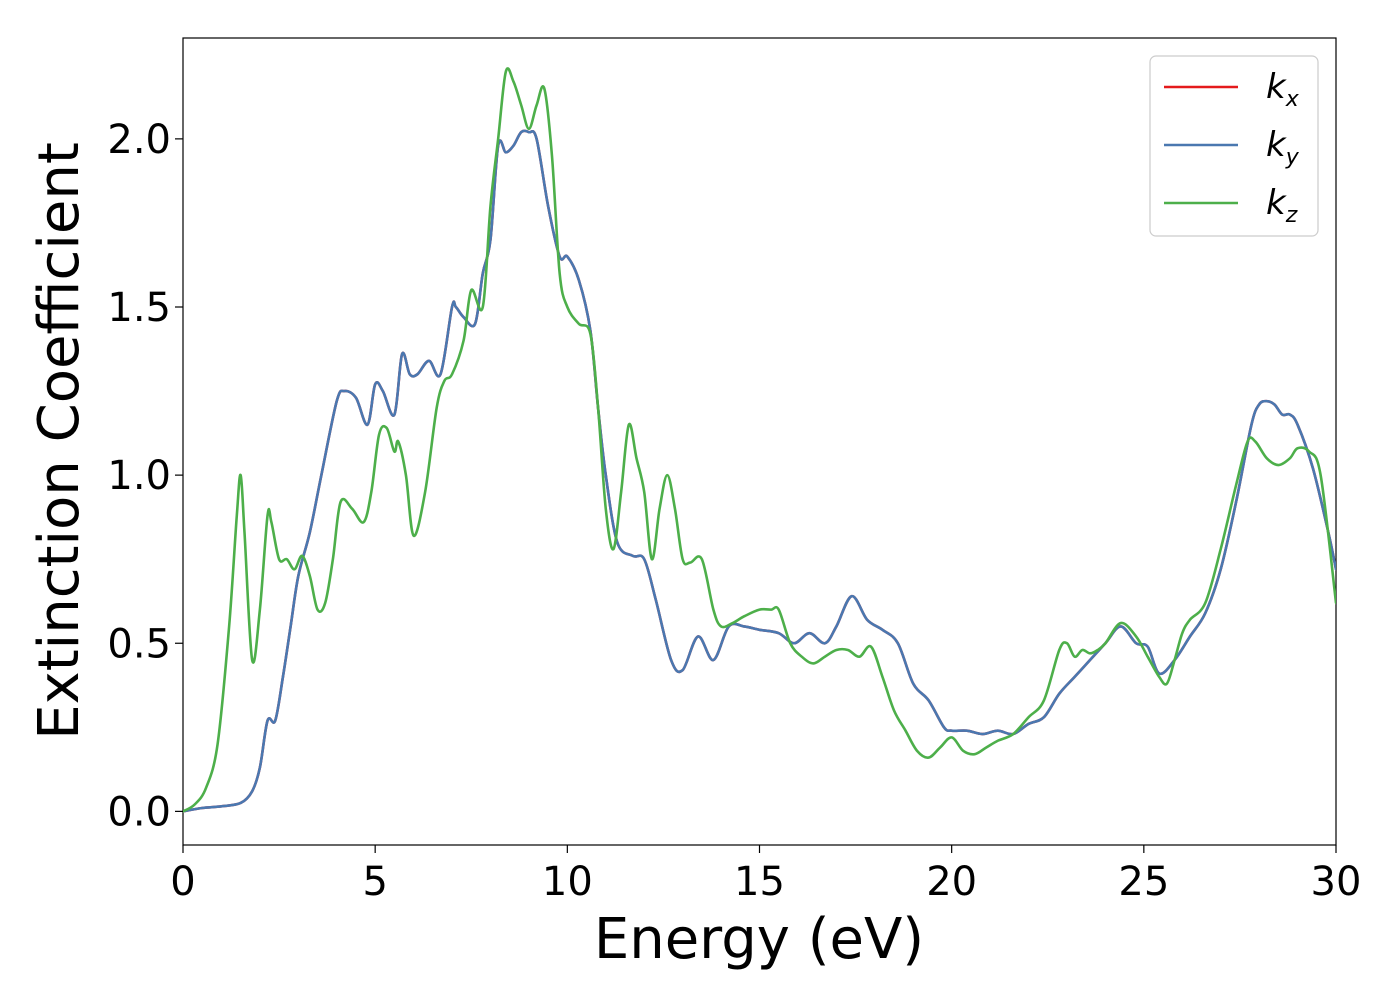  I want to click on y-tick-label: 0.0, so click(139, 812).